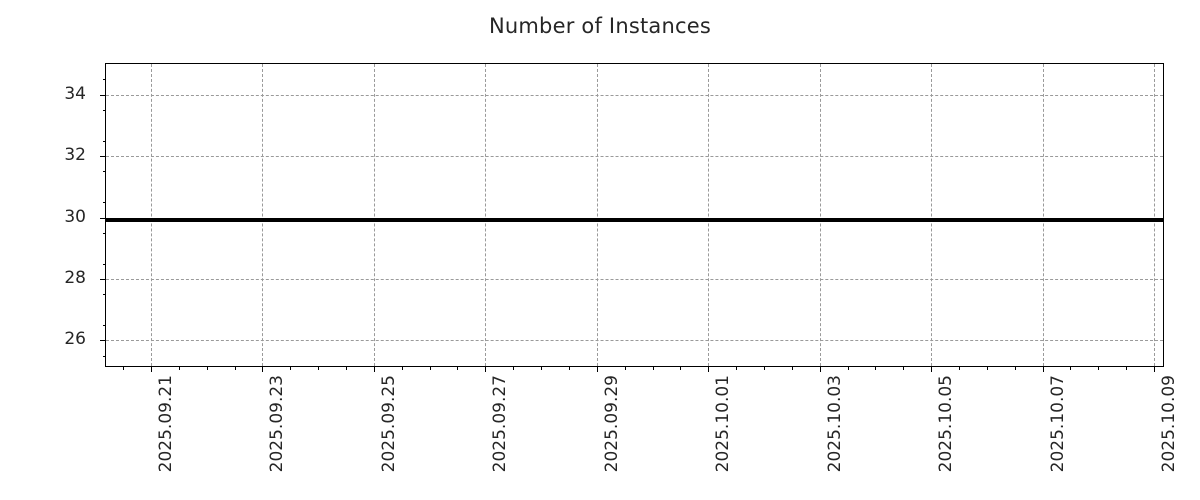 Image resolution: width=1200 pixels, height=500 pixels. Describe the element at coordinates (277, 424) in the screenshot. I see `x-axis-tick-label: 2025.09.23` at that location.